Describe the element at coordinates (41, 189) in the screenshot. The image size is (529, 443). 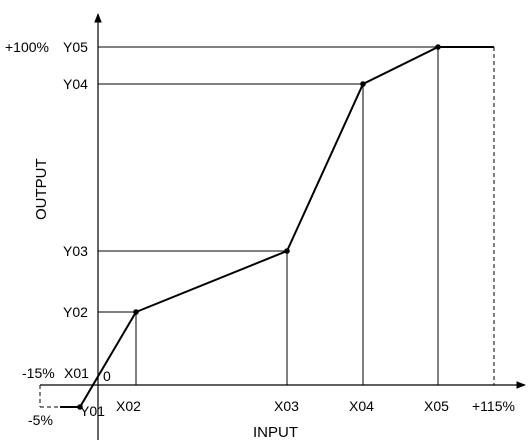
I see `y-axis-title: OUTPUT` at that location.